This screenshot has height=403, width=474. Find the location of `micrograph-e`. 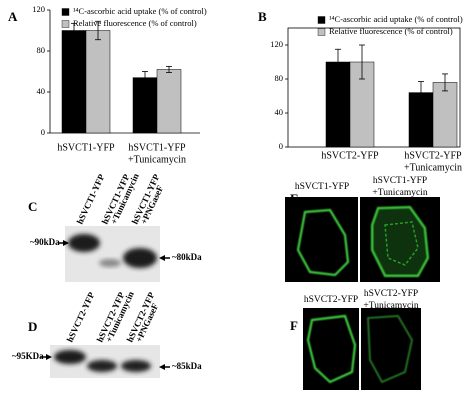

micrograph-e is located at coordinates (362, 239).